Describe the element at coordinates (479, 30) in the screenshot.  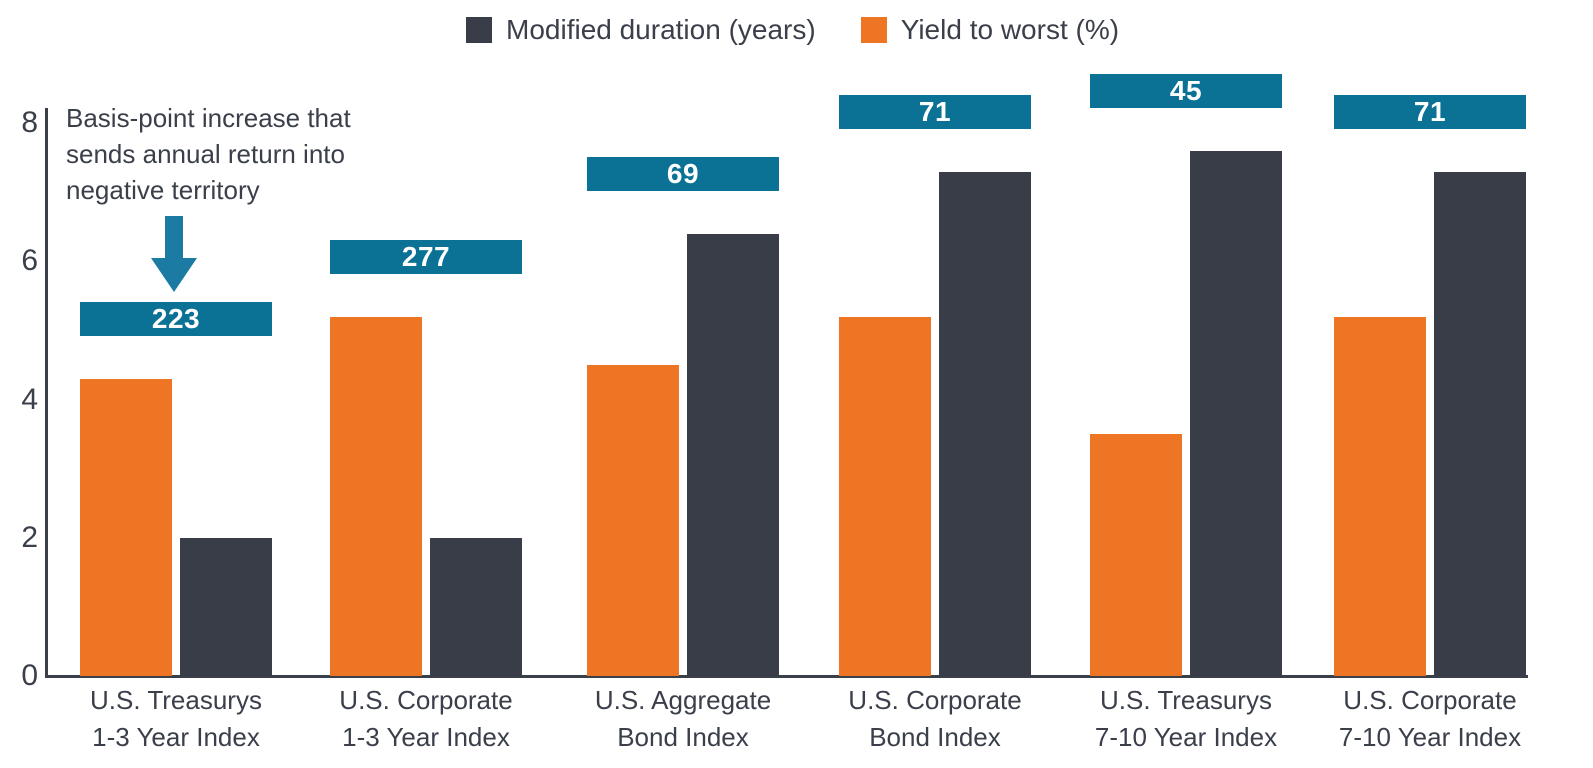
I see `modified-duration-swatch-icon` at that location.